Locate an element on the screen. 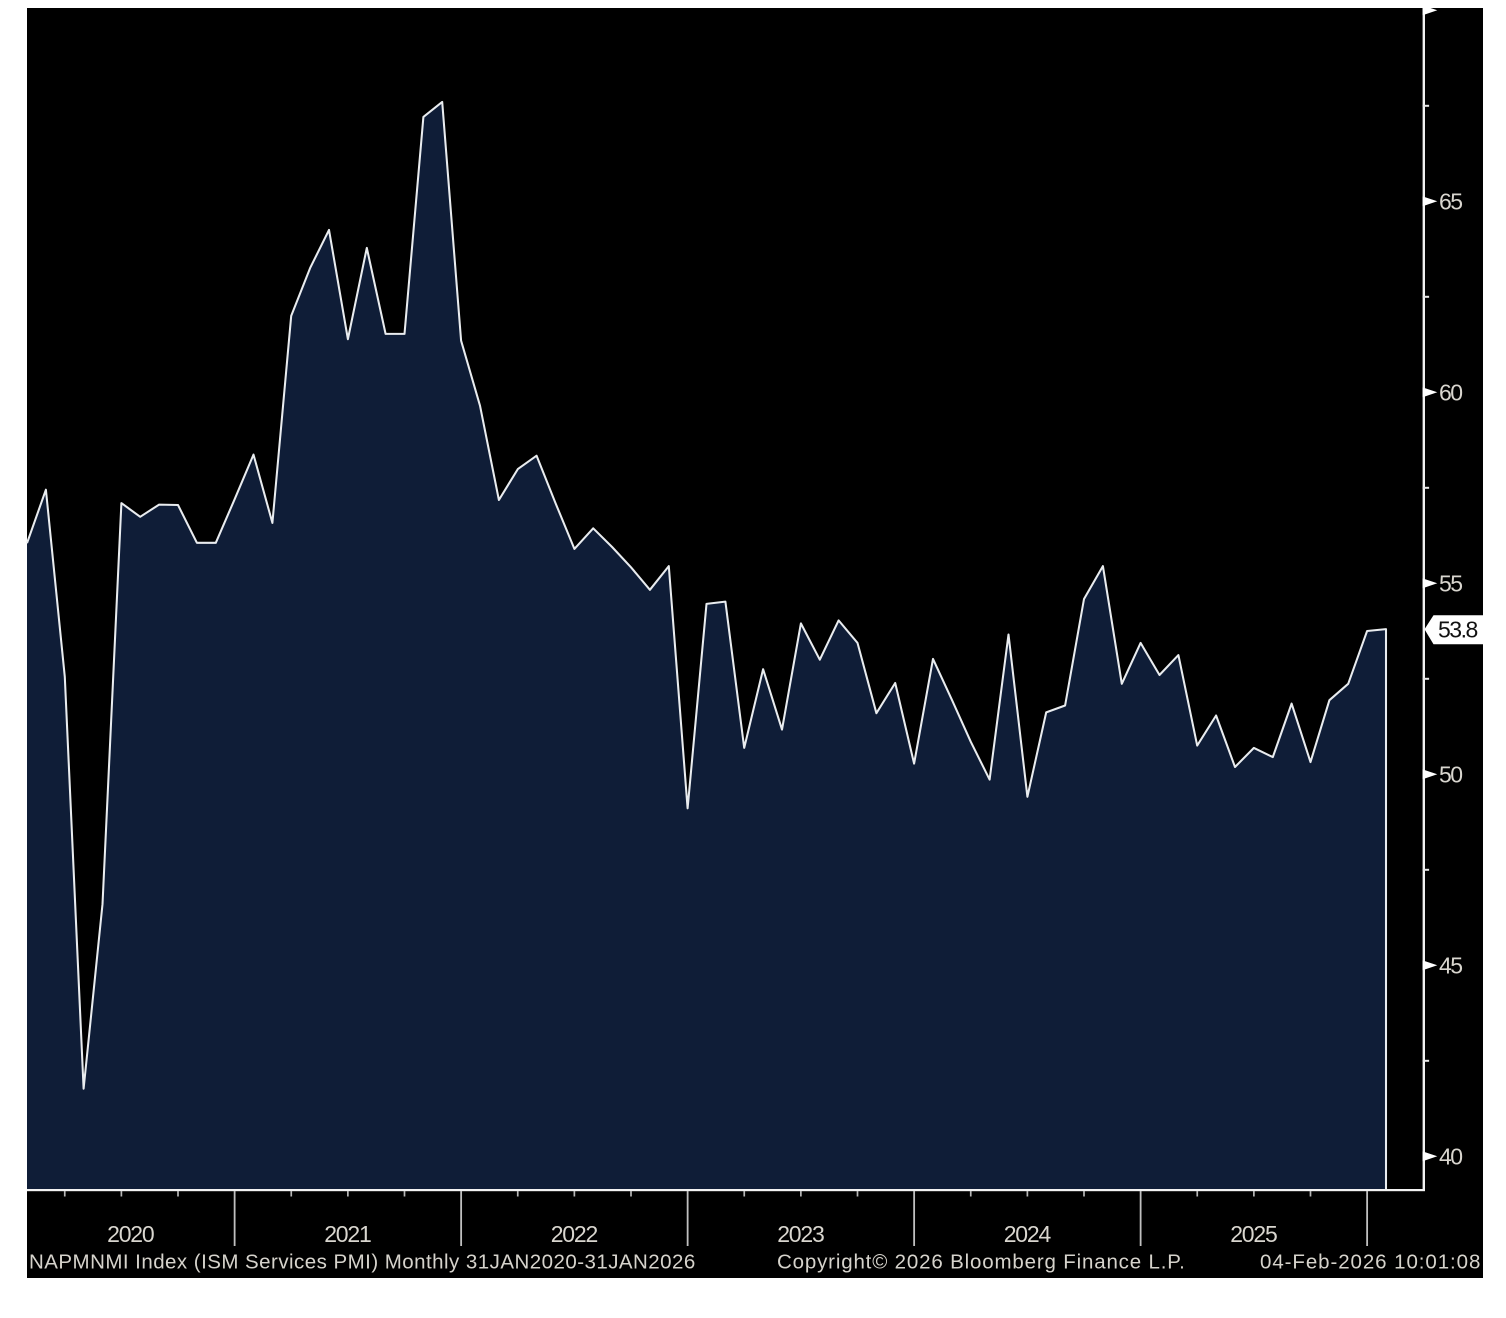 The height and width of the screenshot is (1318, 1506). svg-text: 2022 is located at coordinates (574, 1234).